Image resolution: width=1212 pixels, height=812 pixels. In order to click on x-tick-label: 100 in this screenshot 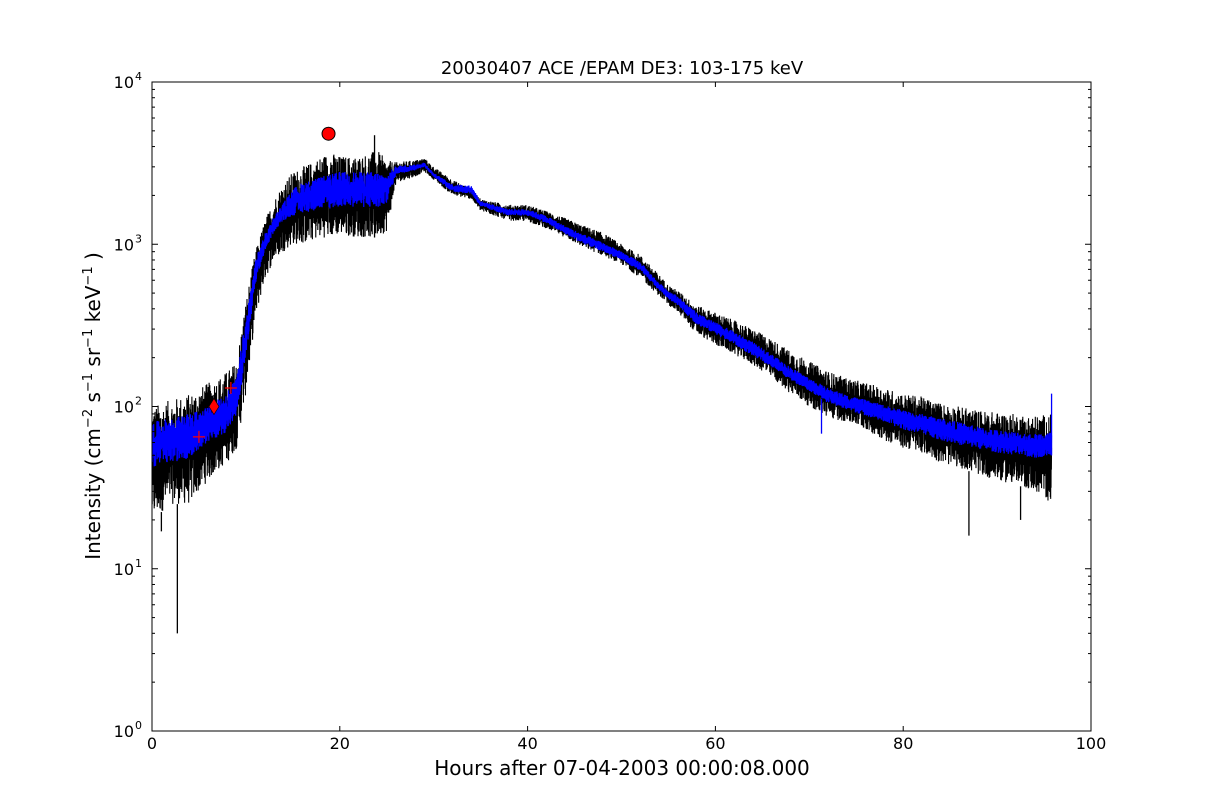, I will do `click(1091, 743)`.